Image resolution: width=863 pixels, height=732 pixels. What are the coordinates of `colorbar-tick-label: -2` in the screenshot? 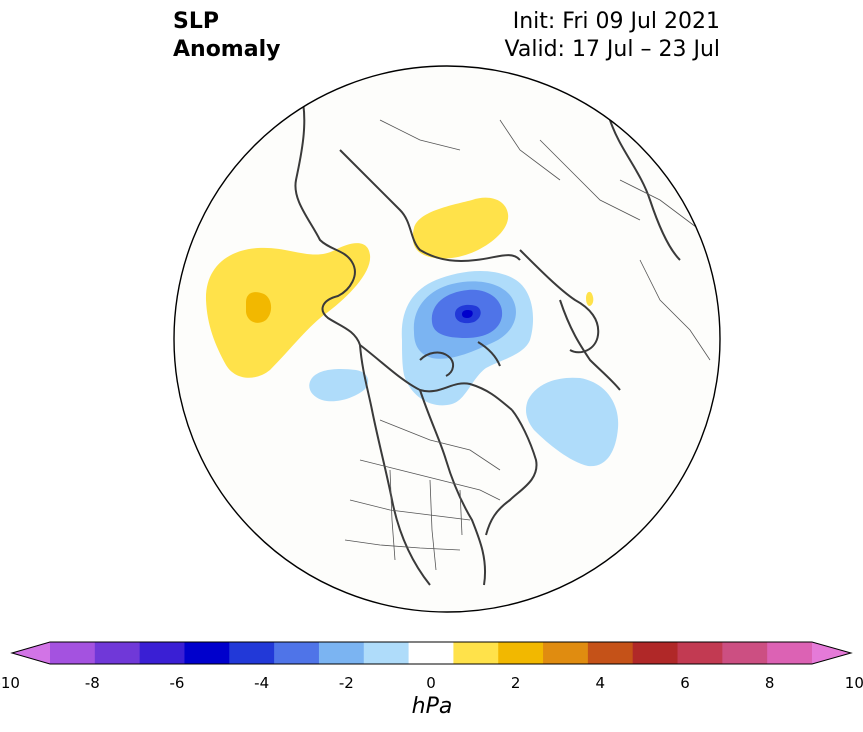 It's located at (346, 683).